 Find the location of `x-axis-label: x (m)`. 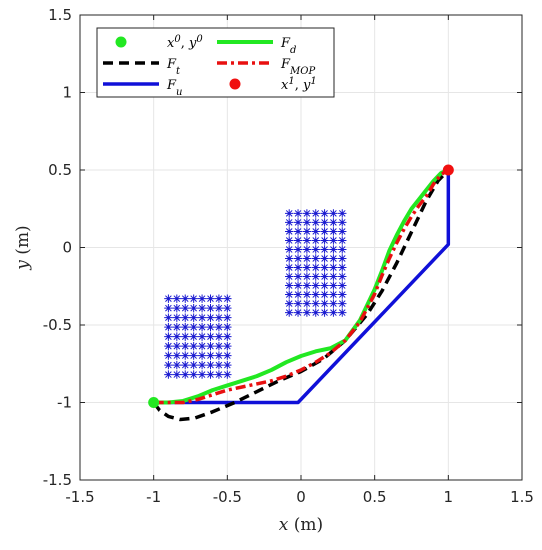

x-axis-label: x (m) is located at coordinates (301, 525).